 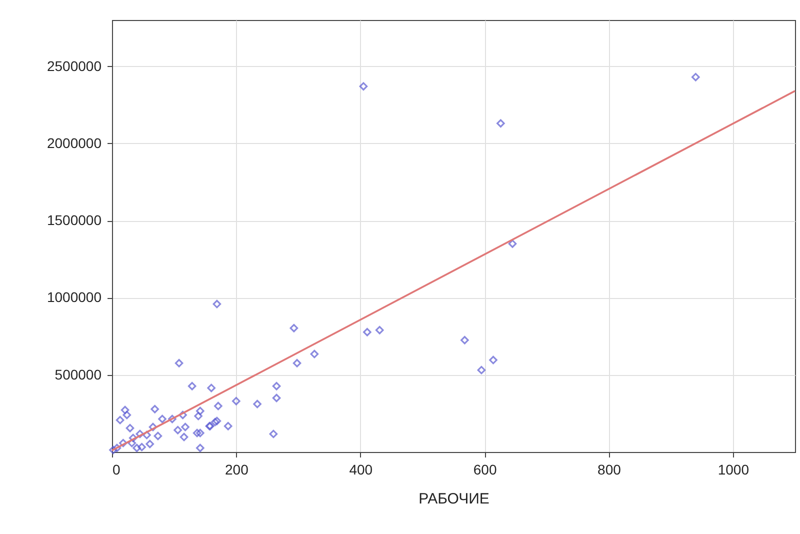 What do you see at coordinates (734, 470) in the screenshot?
I see `x-tick-label: 1000` at bounding box center [734, 470].